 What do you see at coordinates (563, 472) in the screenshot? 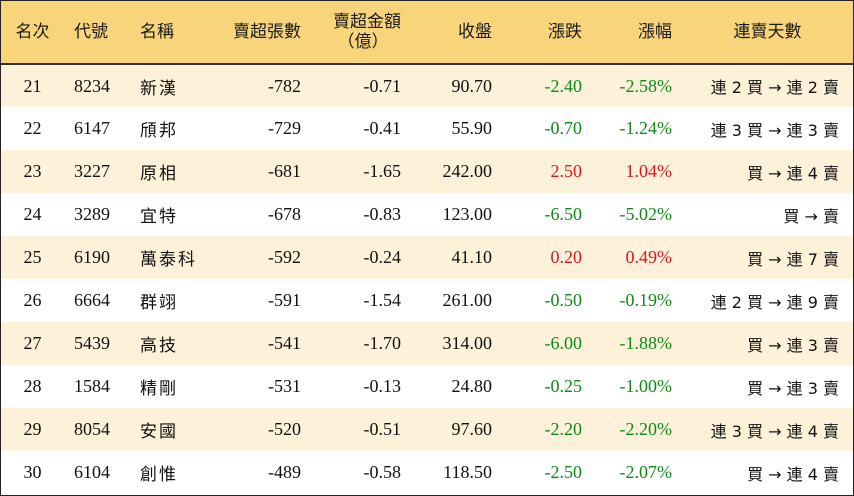
I see `cell-change: -2.50` at bounding box center [563, 472].